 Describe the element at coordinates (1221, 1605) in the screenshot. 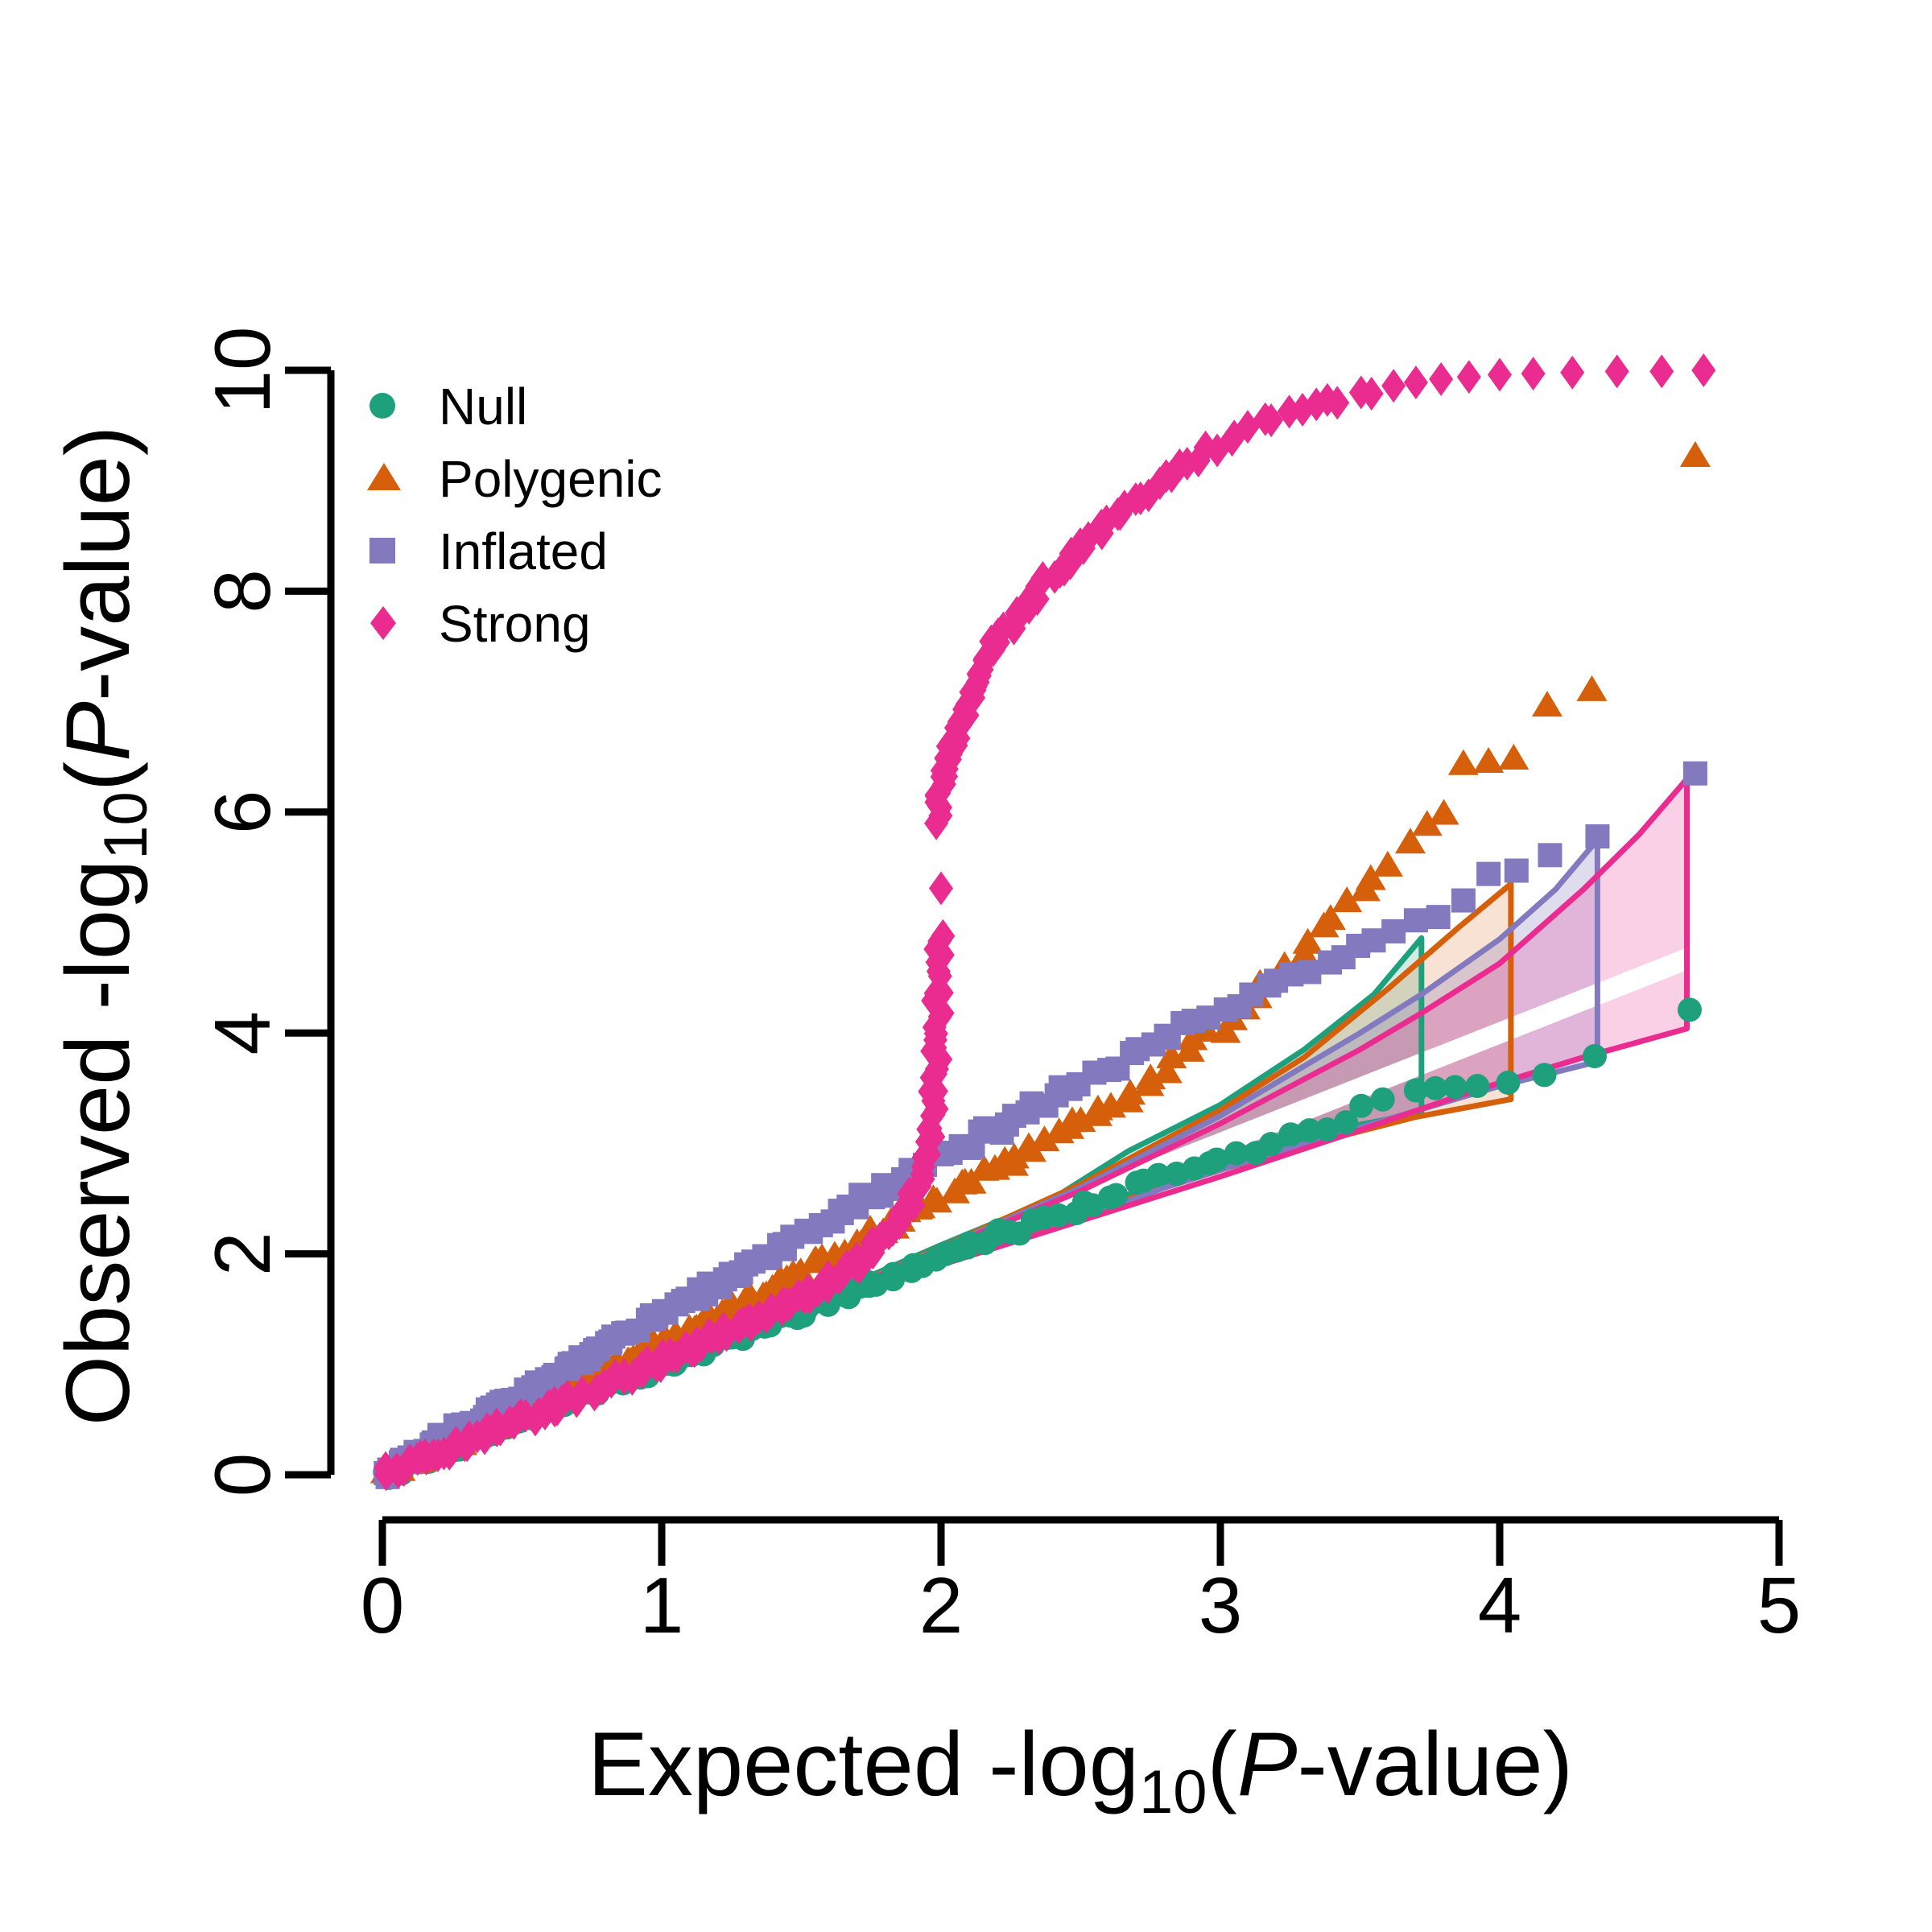

I see `x-tick-label: 3` at that location.